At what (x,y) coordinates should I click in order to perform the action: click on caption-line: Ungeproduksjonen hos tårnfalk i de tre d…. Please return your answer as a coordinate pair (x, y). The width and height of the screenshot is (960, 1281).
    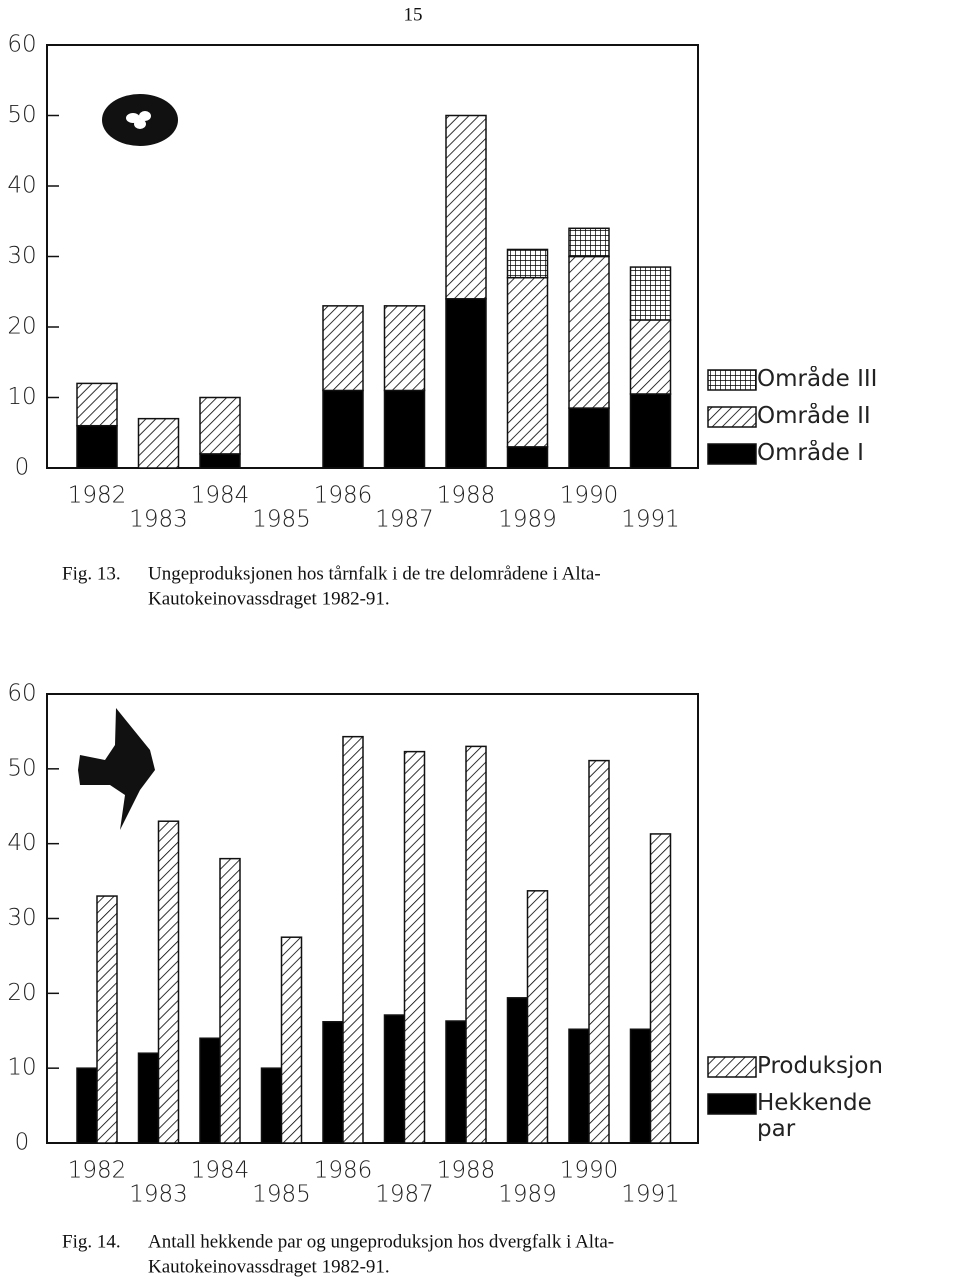
    Looking at the image, I should click on (374, 573).